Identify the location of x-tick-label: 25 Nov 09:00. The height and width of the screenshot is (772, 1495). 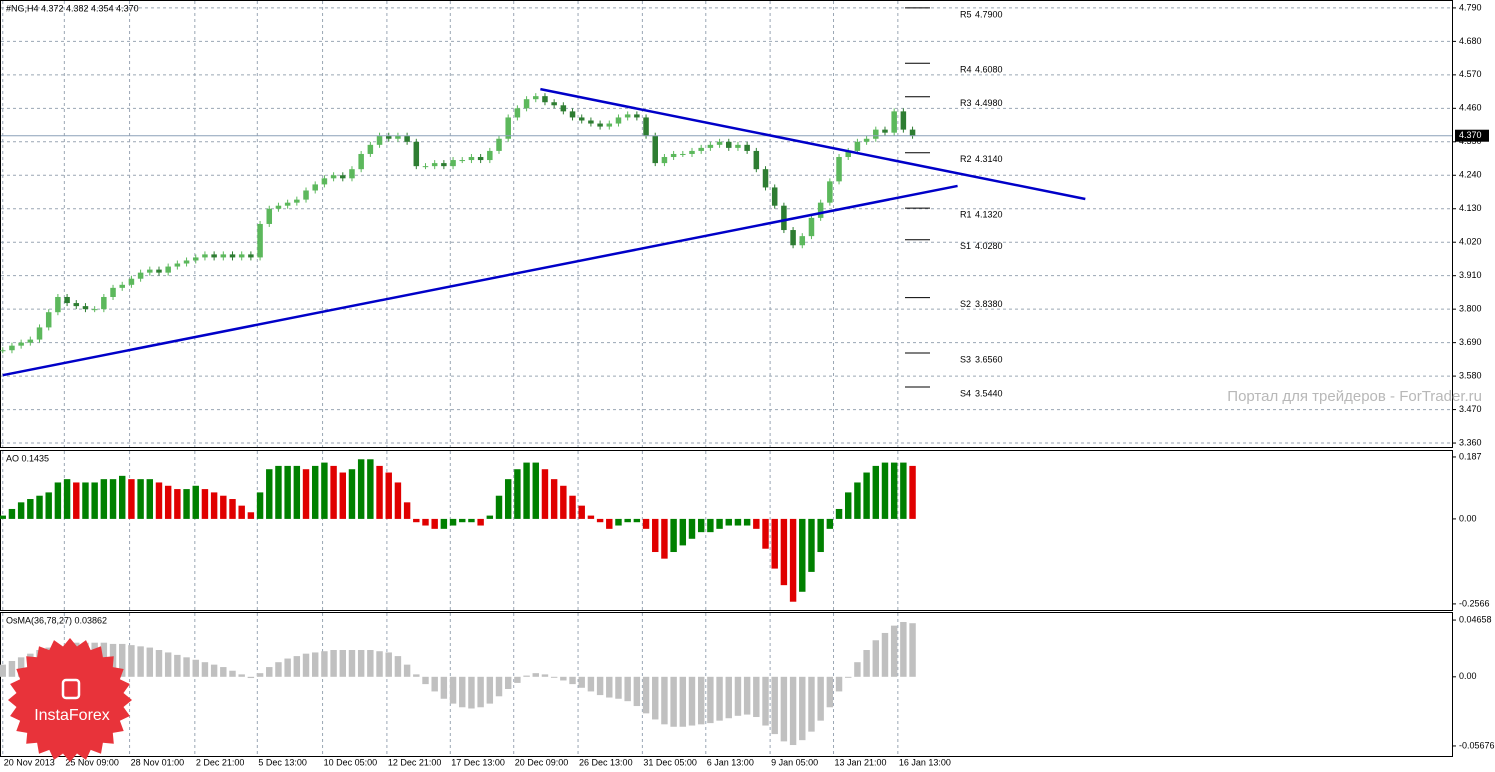
(92, 762).